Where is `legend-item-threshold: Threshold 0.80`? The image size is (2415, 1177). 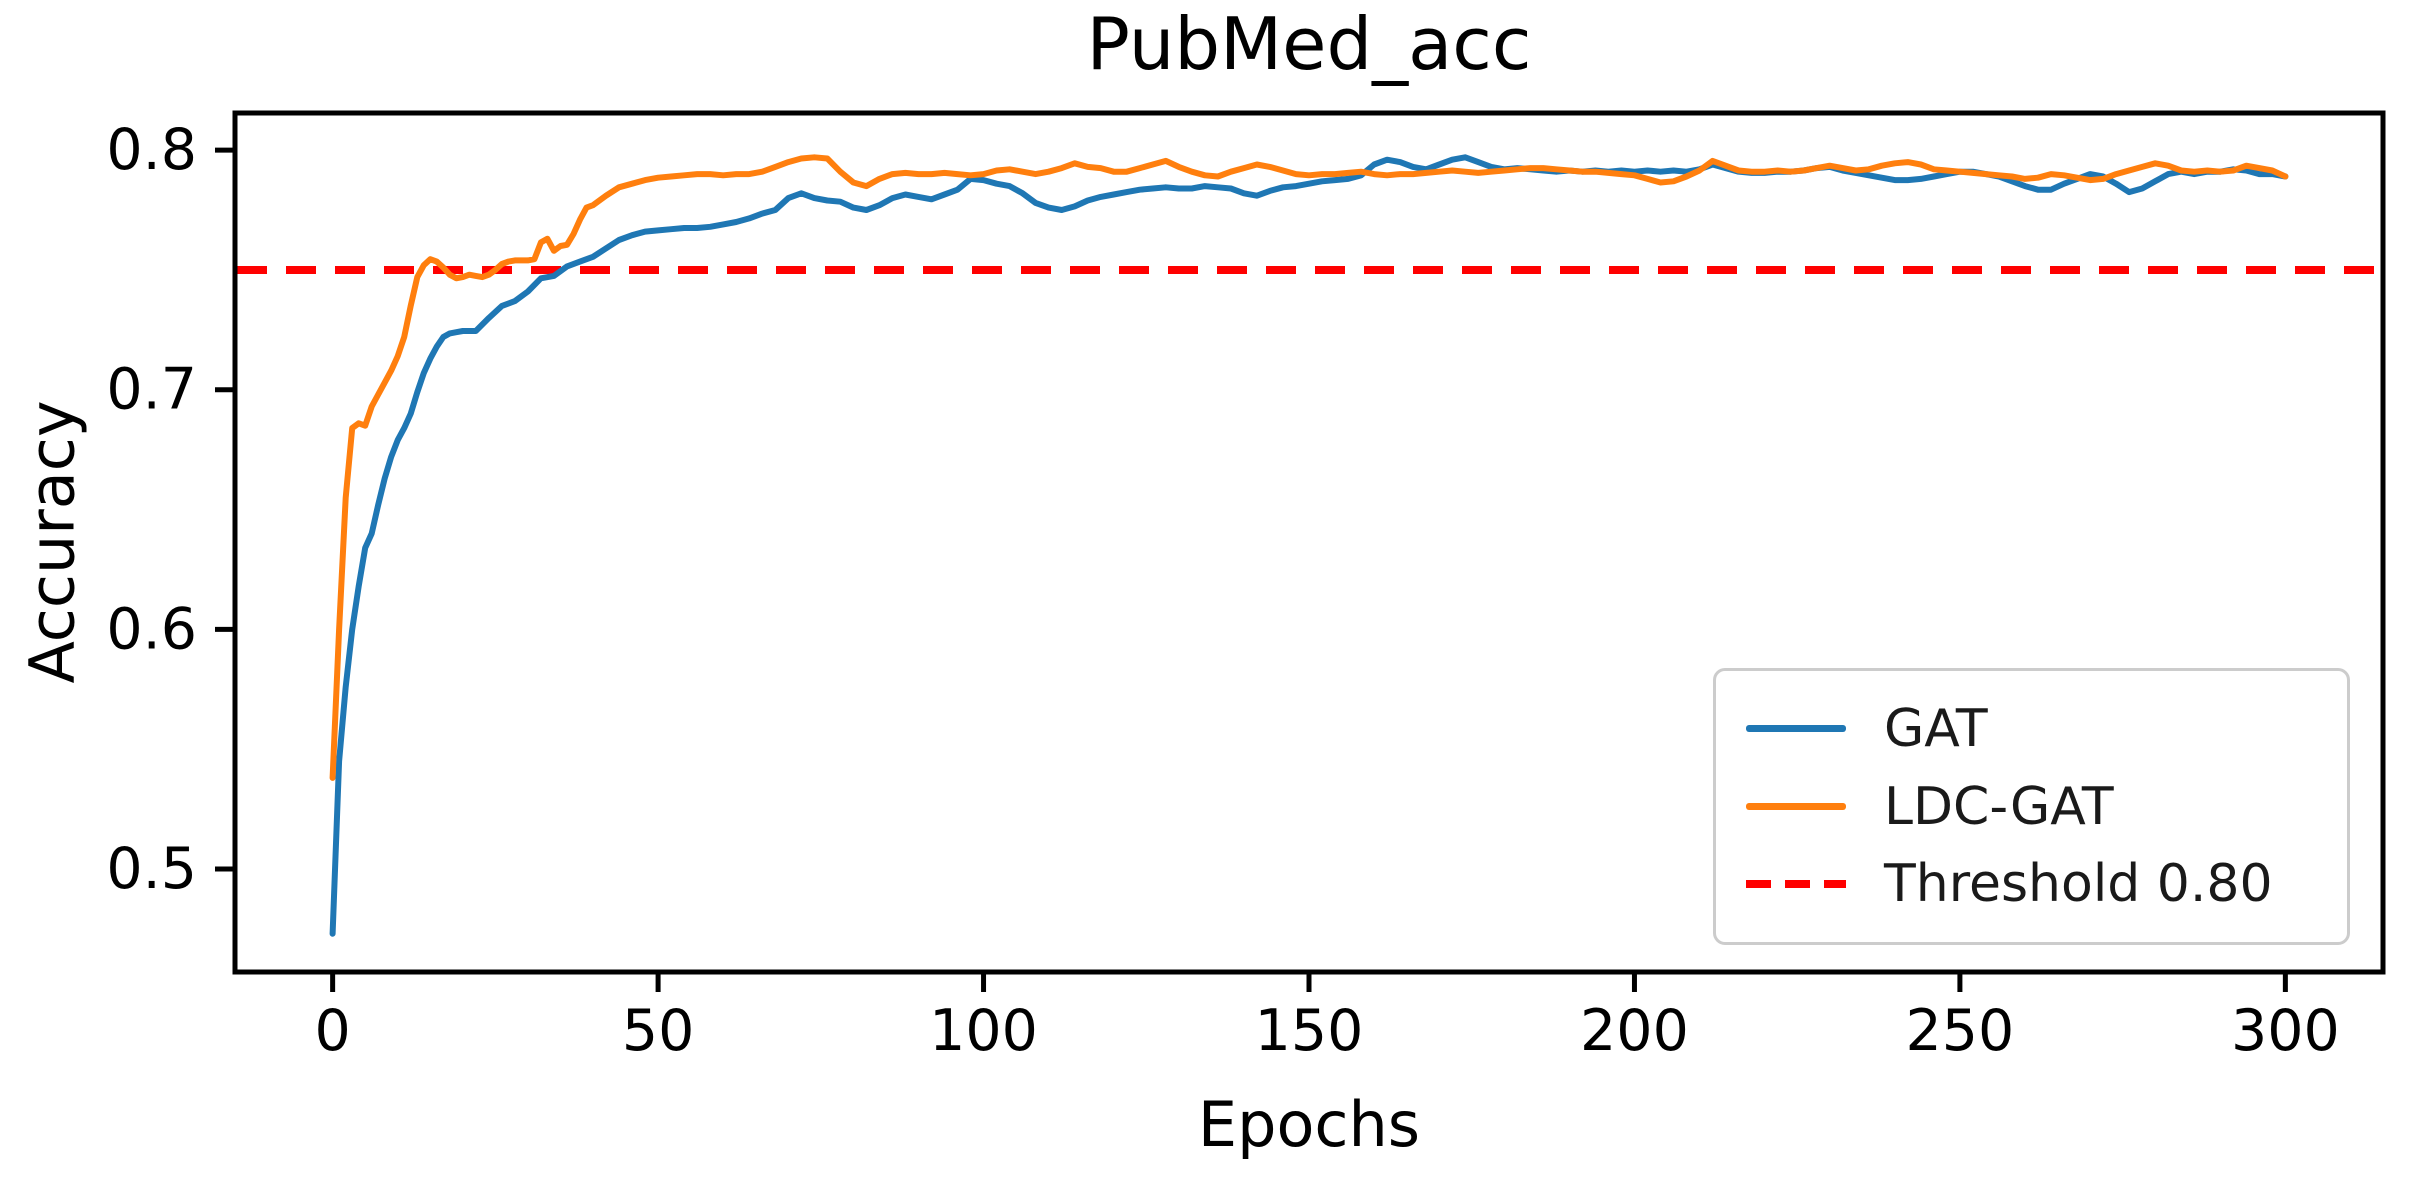 legend-item-threshold: Threshold 0.80 is located at coordinates (2041, 884).